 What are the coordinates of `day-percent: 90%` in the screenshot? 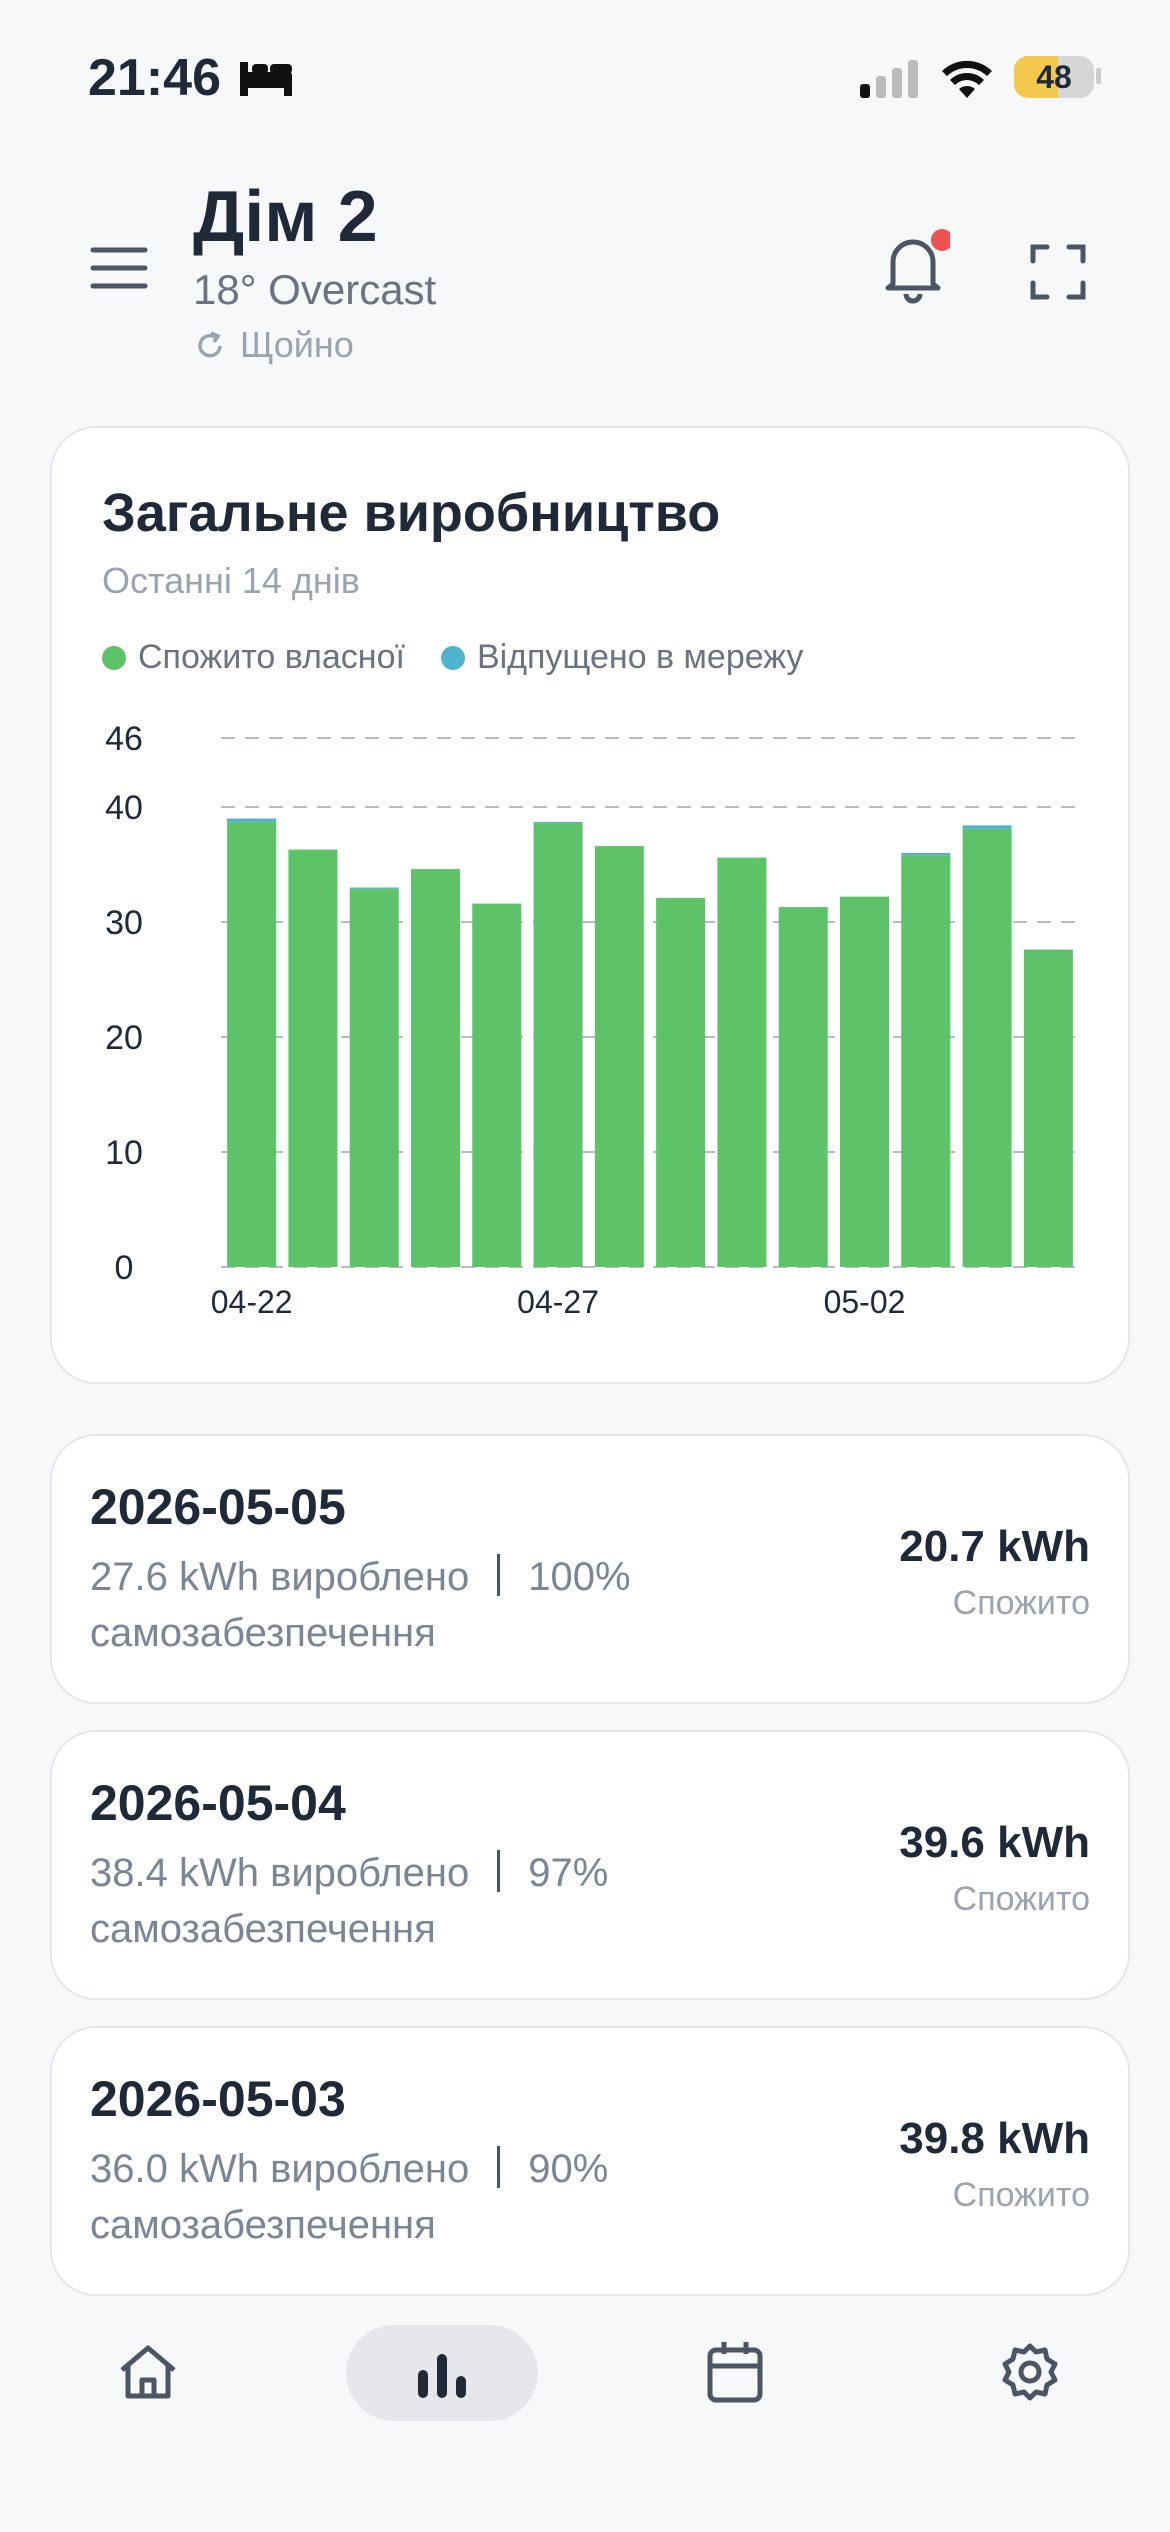 It's located at (568, 2169).